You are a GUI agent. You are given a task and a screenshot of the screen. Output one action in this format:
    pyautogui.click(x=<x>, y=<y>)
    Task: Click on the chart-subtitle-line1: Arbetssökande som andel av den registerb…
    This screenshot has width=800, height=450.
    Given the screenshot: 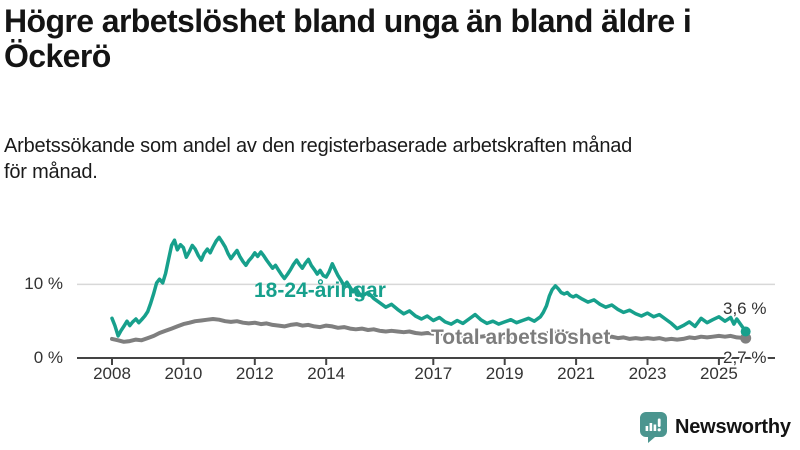 What is the action you would take?
    pyautogui.click(x=318, y=146)
    